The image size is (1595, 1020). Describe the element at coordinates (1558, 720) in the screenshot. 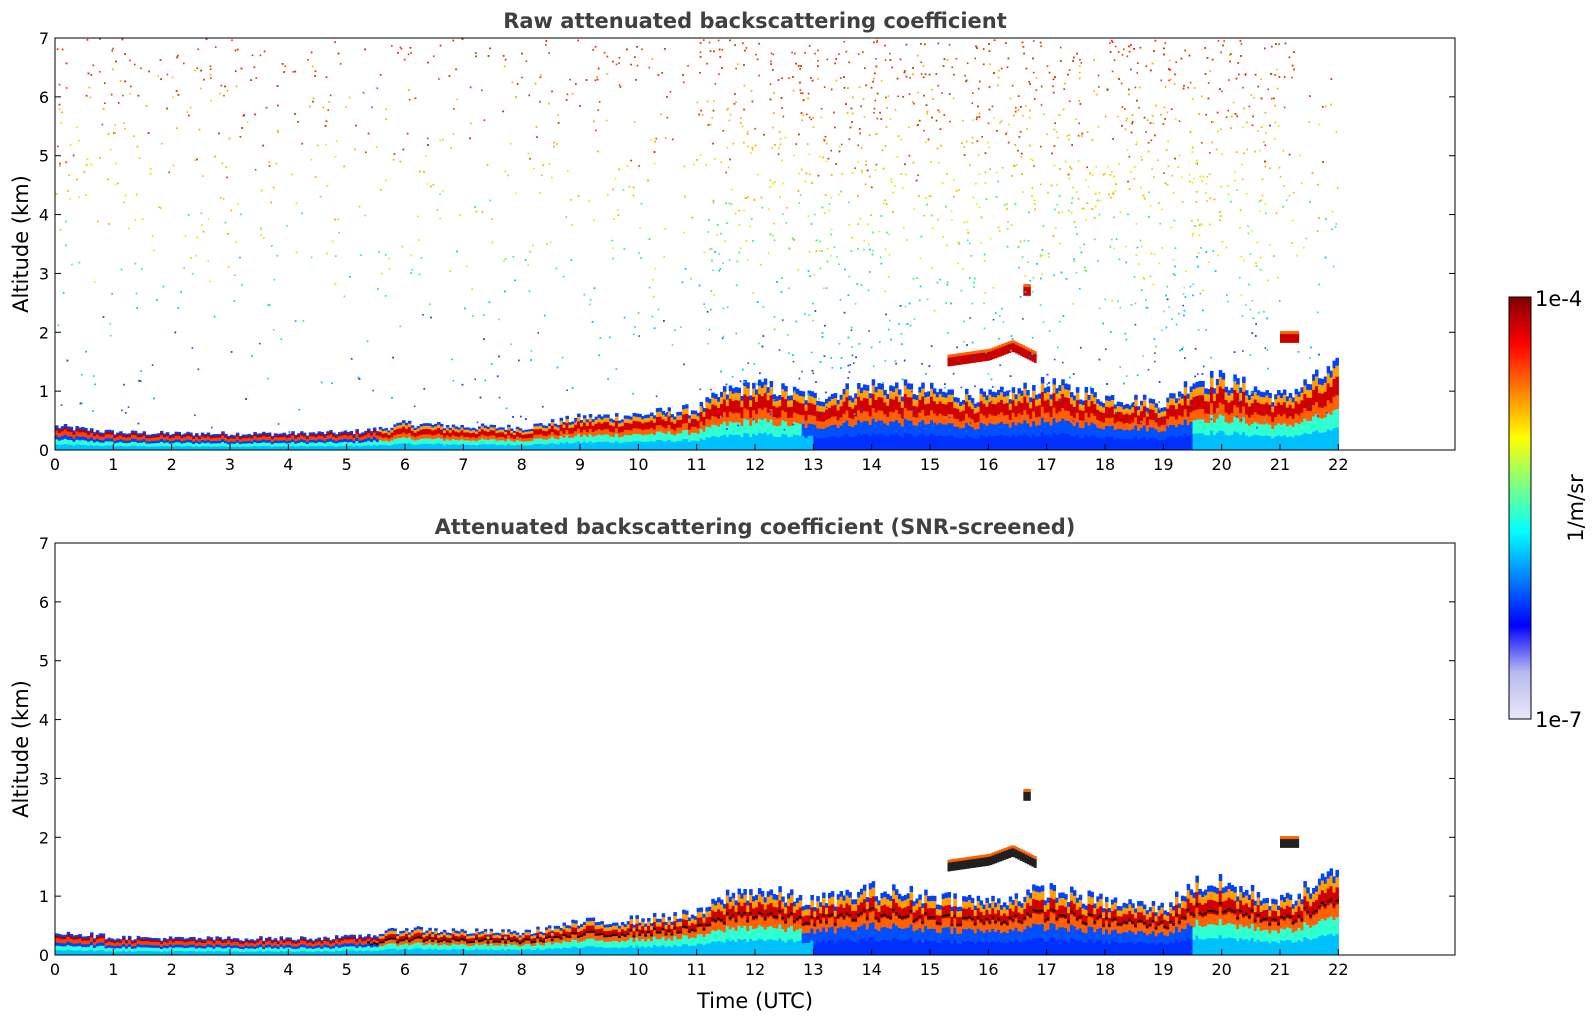

I see `colorbar-min-label: 1e-7` at that location.